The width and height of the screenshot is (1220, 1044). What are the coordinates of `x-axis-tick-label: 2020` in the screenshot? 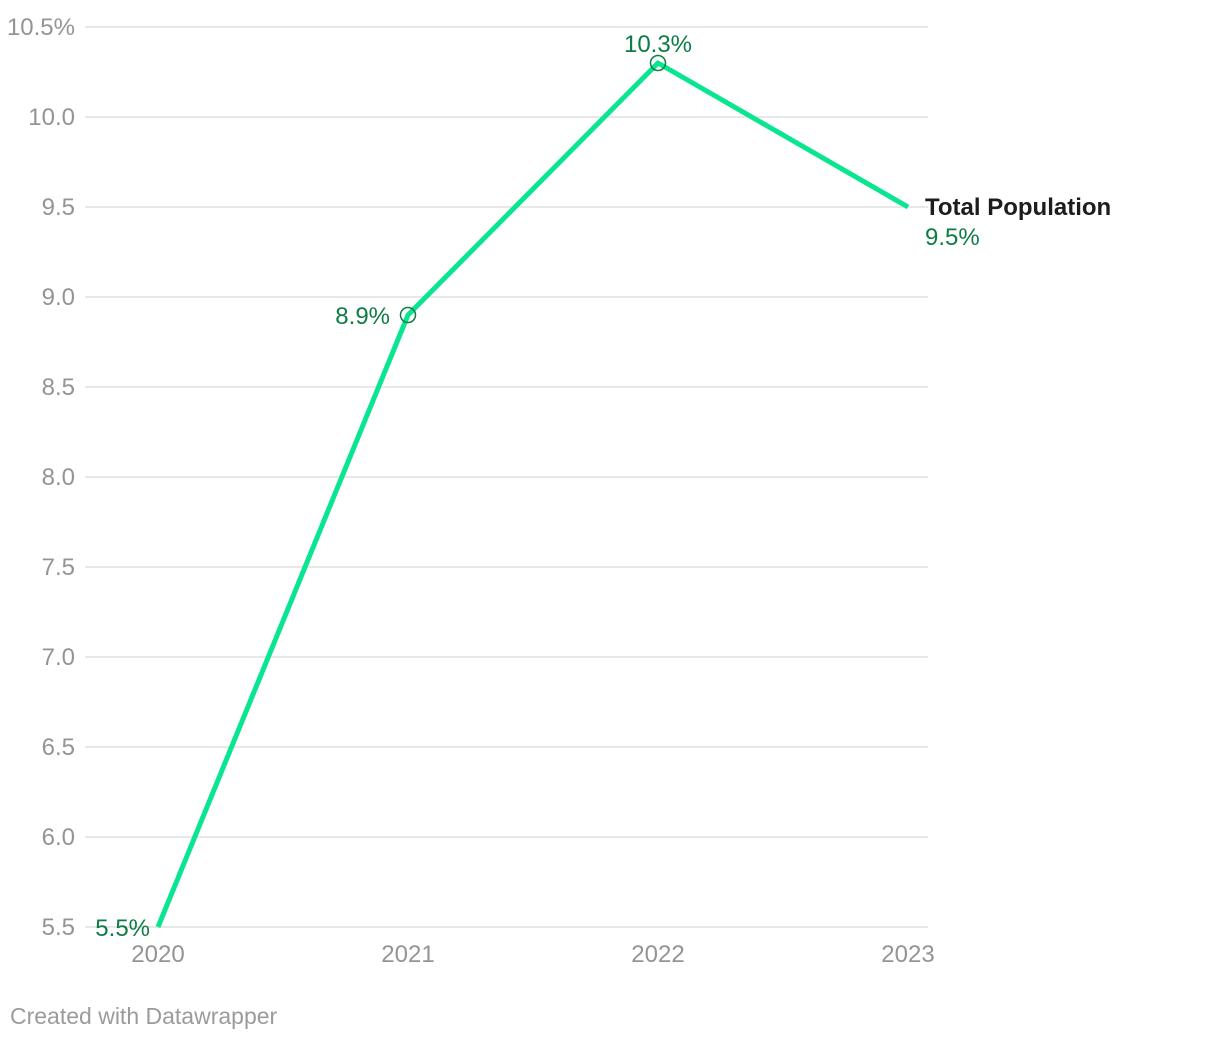 It's located at (157, 954).